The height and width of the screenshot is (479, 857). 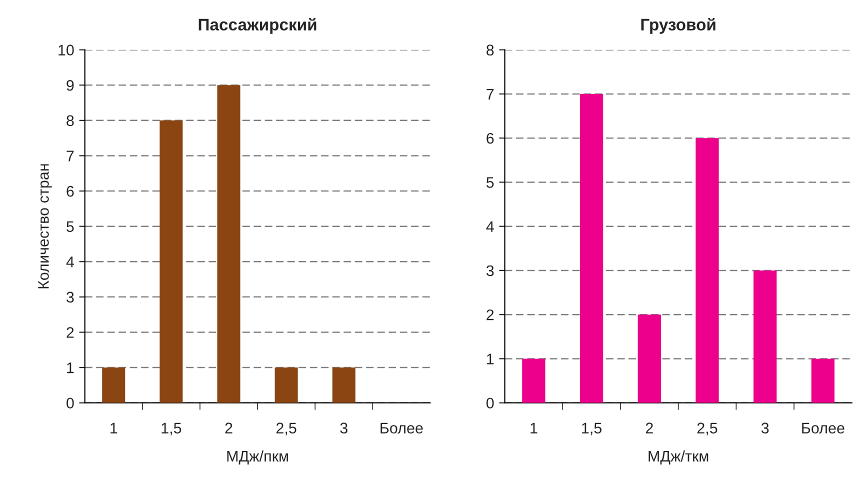 I want to click on x-axis-title: МДж/ткм, so click(x=678, y=457).